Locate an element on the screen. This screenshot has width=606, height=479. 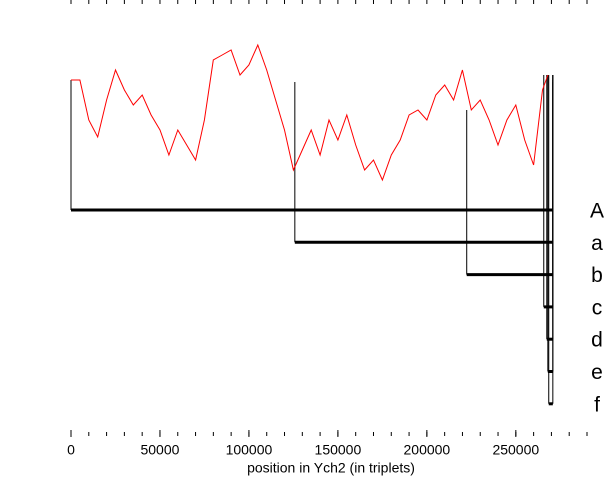
interval-label: a is located at coordinates (597, 243).